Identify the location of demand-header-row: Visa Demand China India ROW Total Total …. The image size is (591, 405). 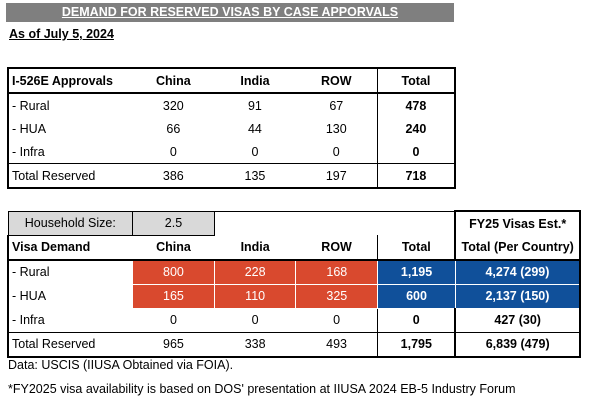
(294, 248).